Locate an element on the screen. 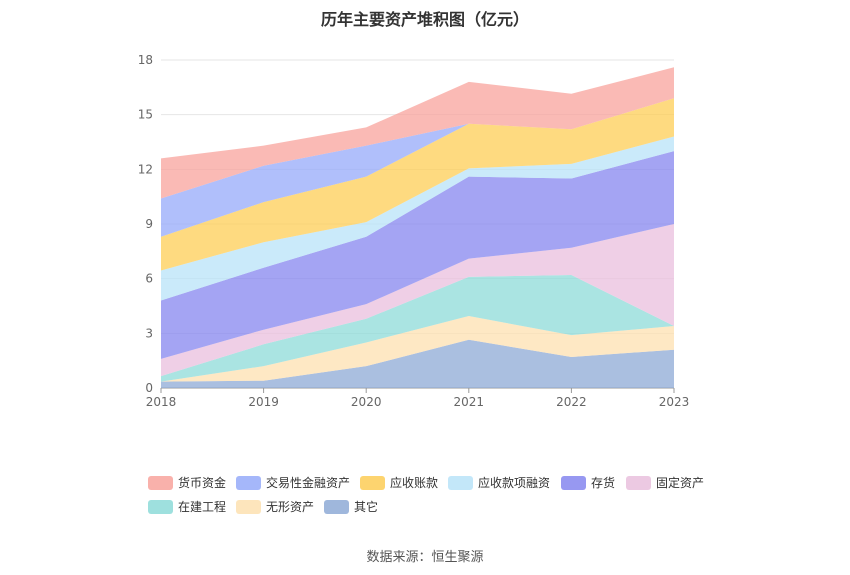 The width and height of the screenshot is (850, 575). legend-item: 固定资产 is located at coordinates (665, 482).